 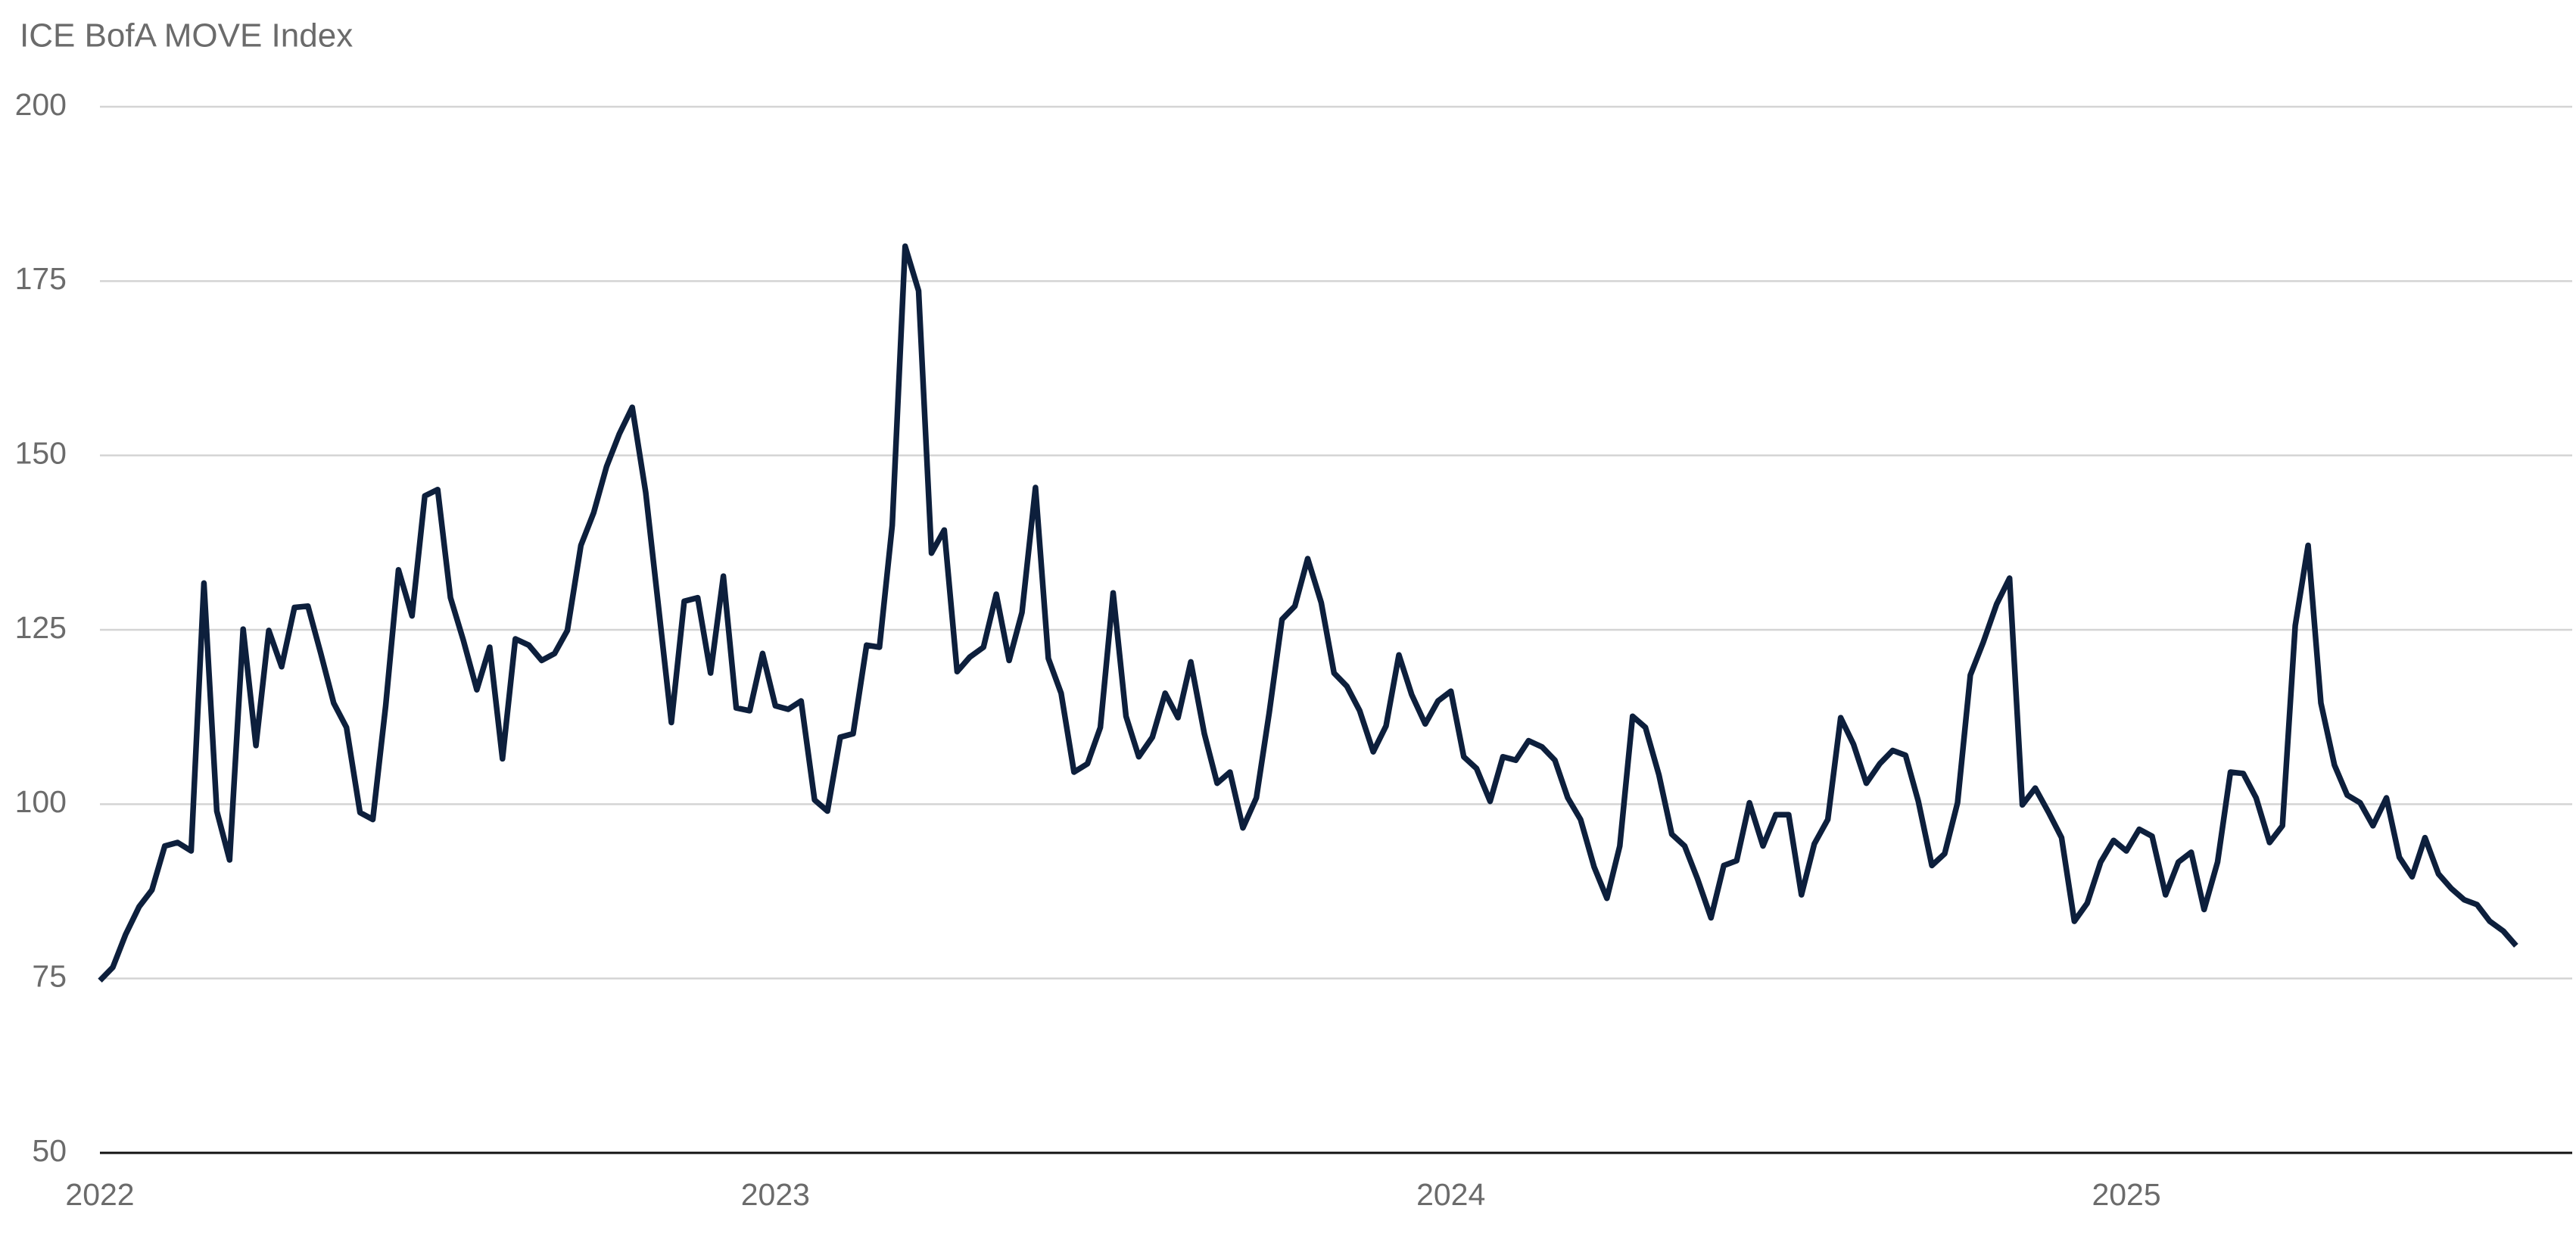 I want to click on x-tick-label: 2023, so click(x=775, y=1194).